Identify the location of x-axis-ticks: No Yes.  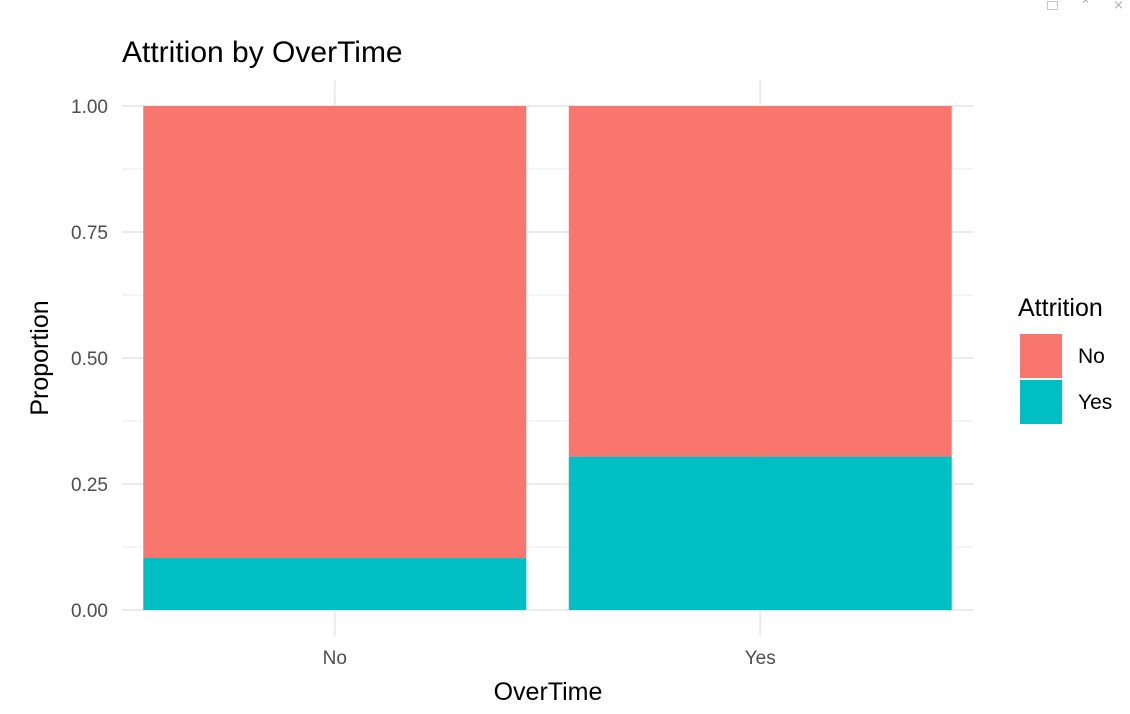
(549, 658).